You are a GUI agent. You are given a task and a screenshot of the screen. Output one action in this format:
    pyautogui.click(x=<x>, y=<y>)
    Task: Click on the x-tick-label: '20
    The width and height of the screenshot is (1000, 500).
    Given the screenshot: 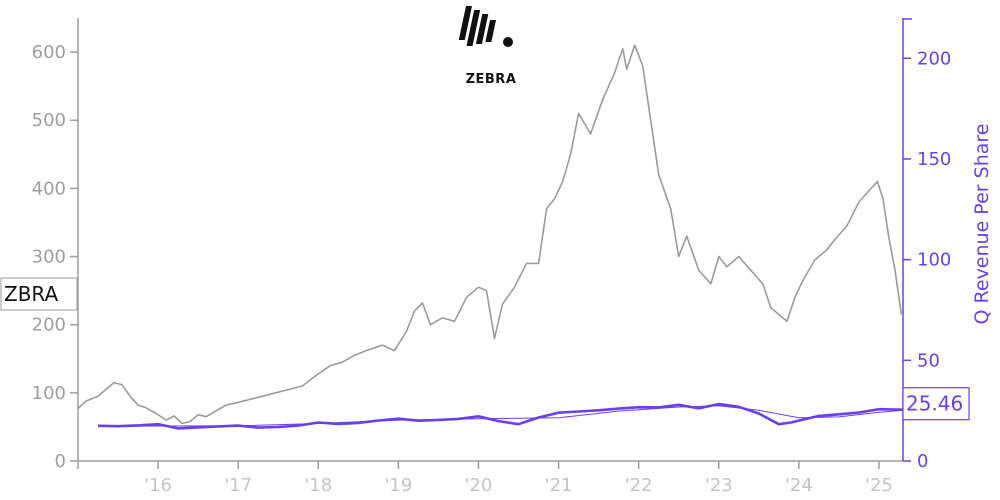 What is the action you would take?
    pyautogui.click(x=479, y=485)
    